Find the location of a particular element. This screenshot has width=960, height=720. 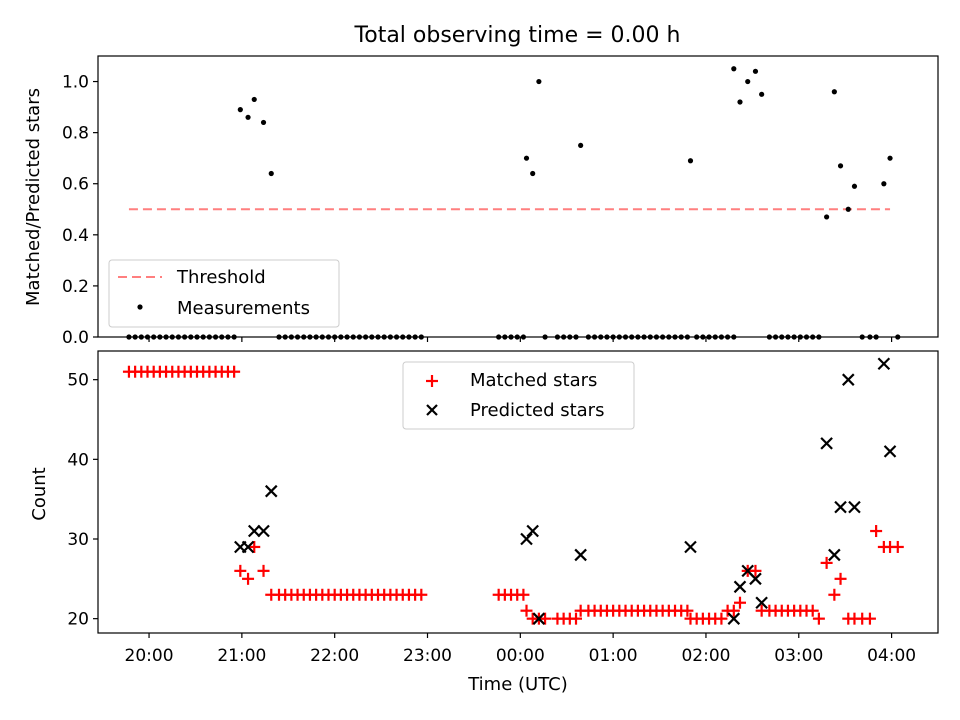

top-legend-box is located at coordinates (224, 293).